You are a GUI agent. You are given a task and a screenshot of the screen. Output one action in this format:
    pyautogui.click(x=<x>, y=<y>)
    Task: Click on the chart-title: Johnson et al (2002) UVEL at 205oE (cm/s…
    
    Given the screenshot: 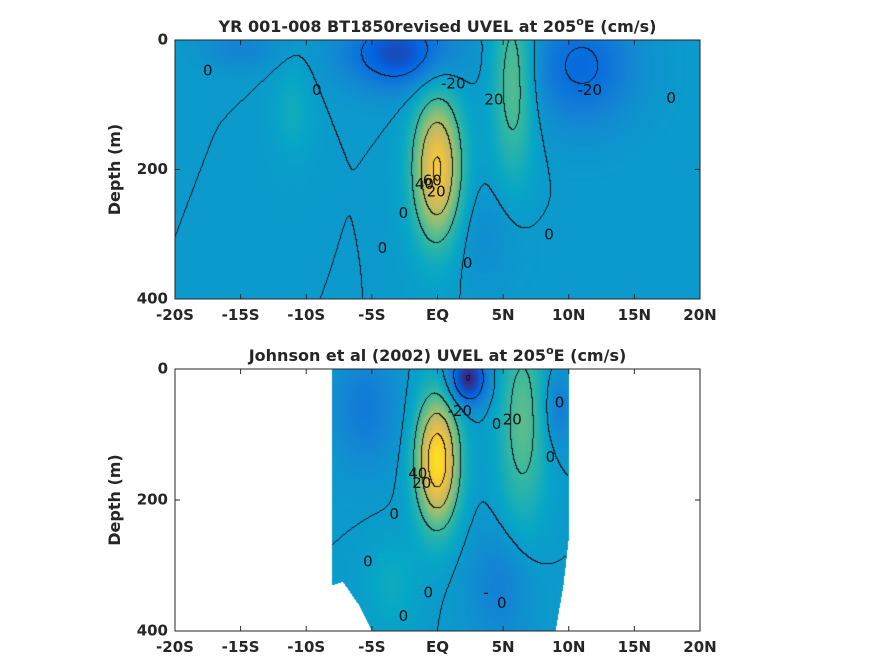 What is the action you would take?
    pyautogui.click(x=437, y=354)
    